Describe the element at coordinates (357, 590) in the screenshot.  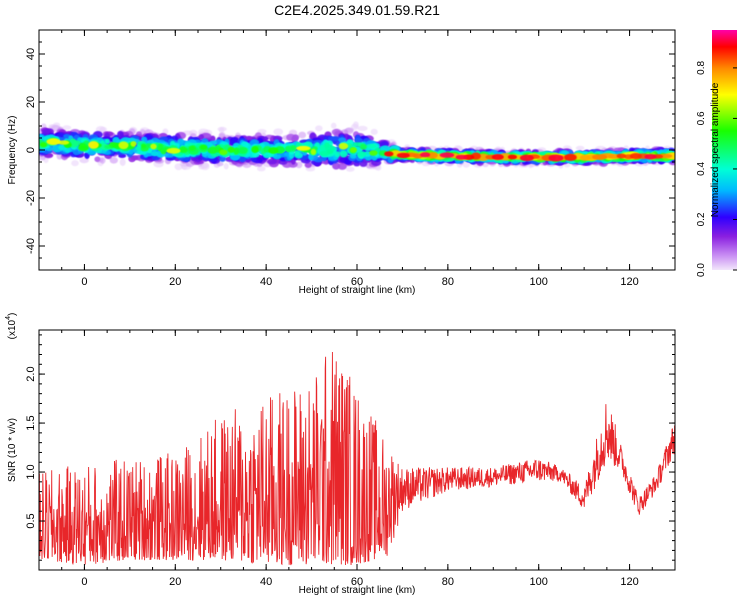
I see `snr-x-label: Height of straight line (km)` at that location.